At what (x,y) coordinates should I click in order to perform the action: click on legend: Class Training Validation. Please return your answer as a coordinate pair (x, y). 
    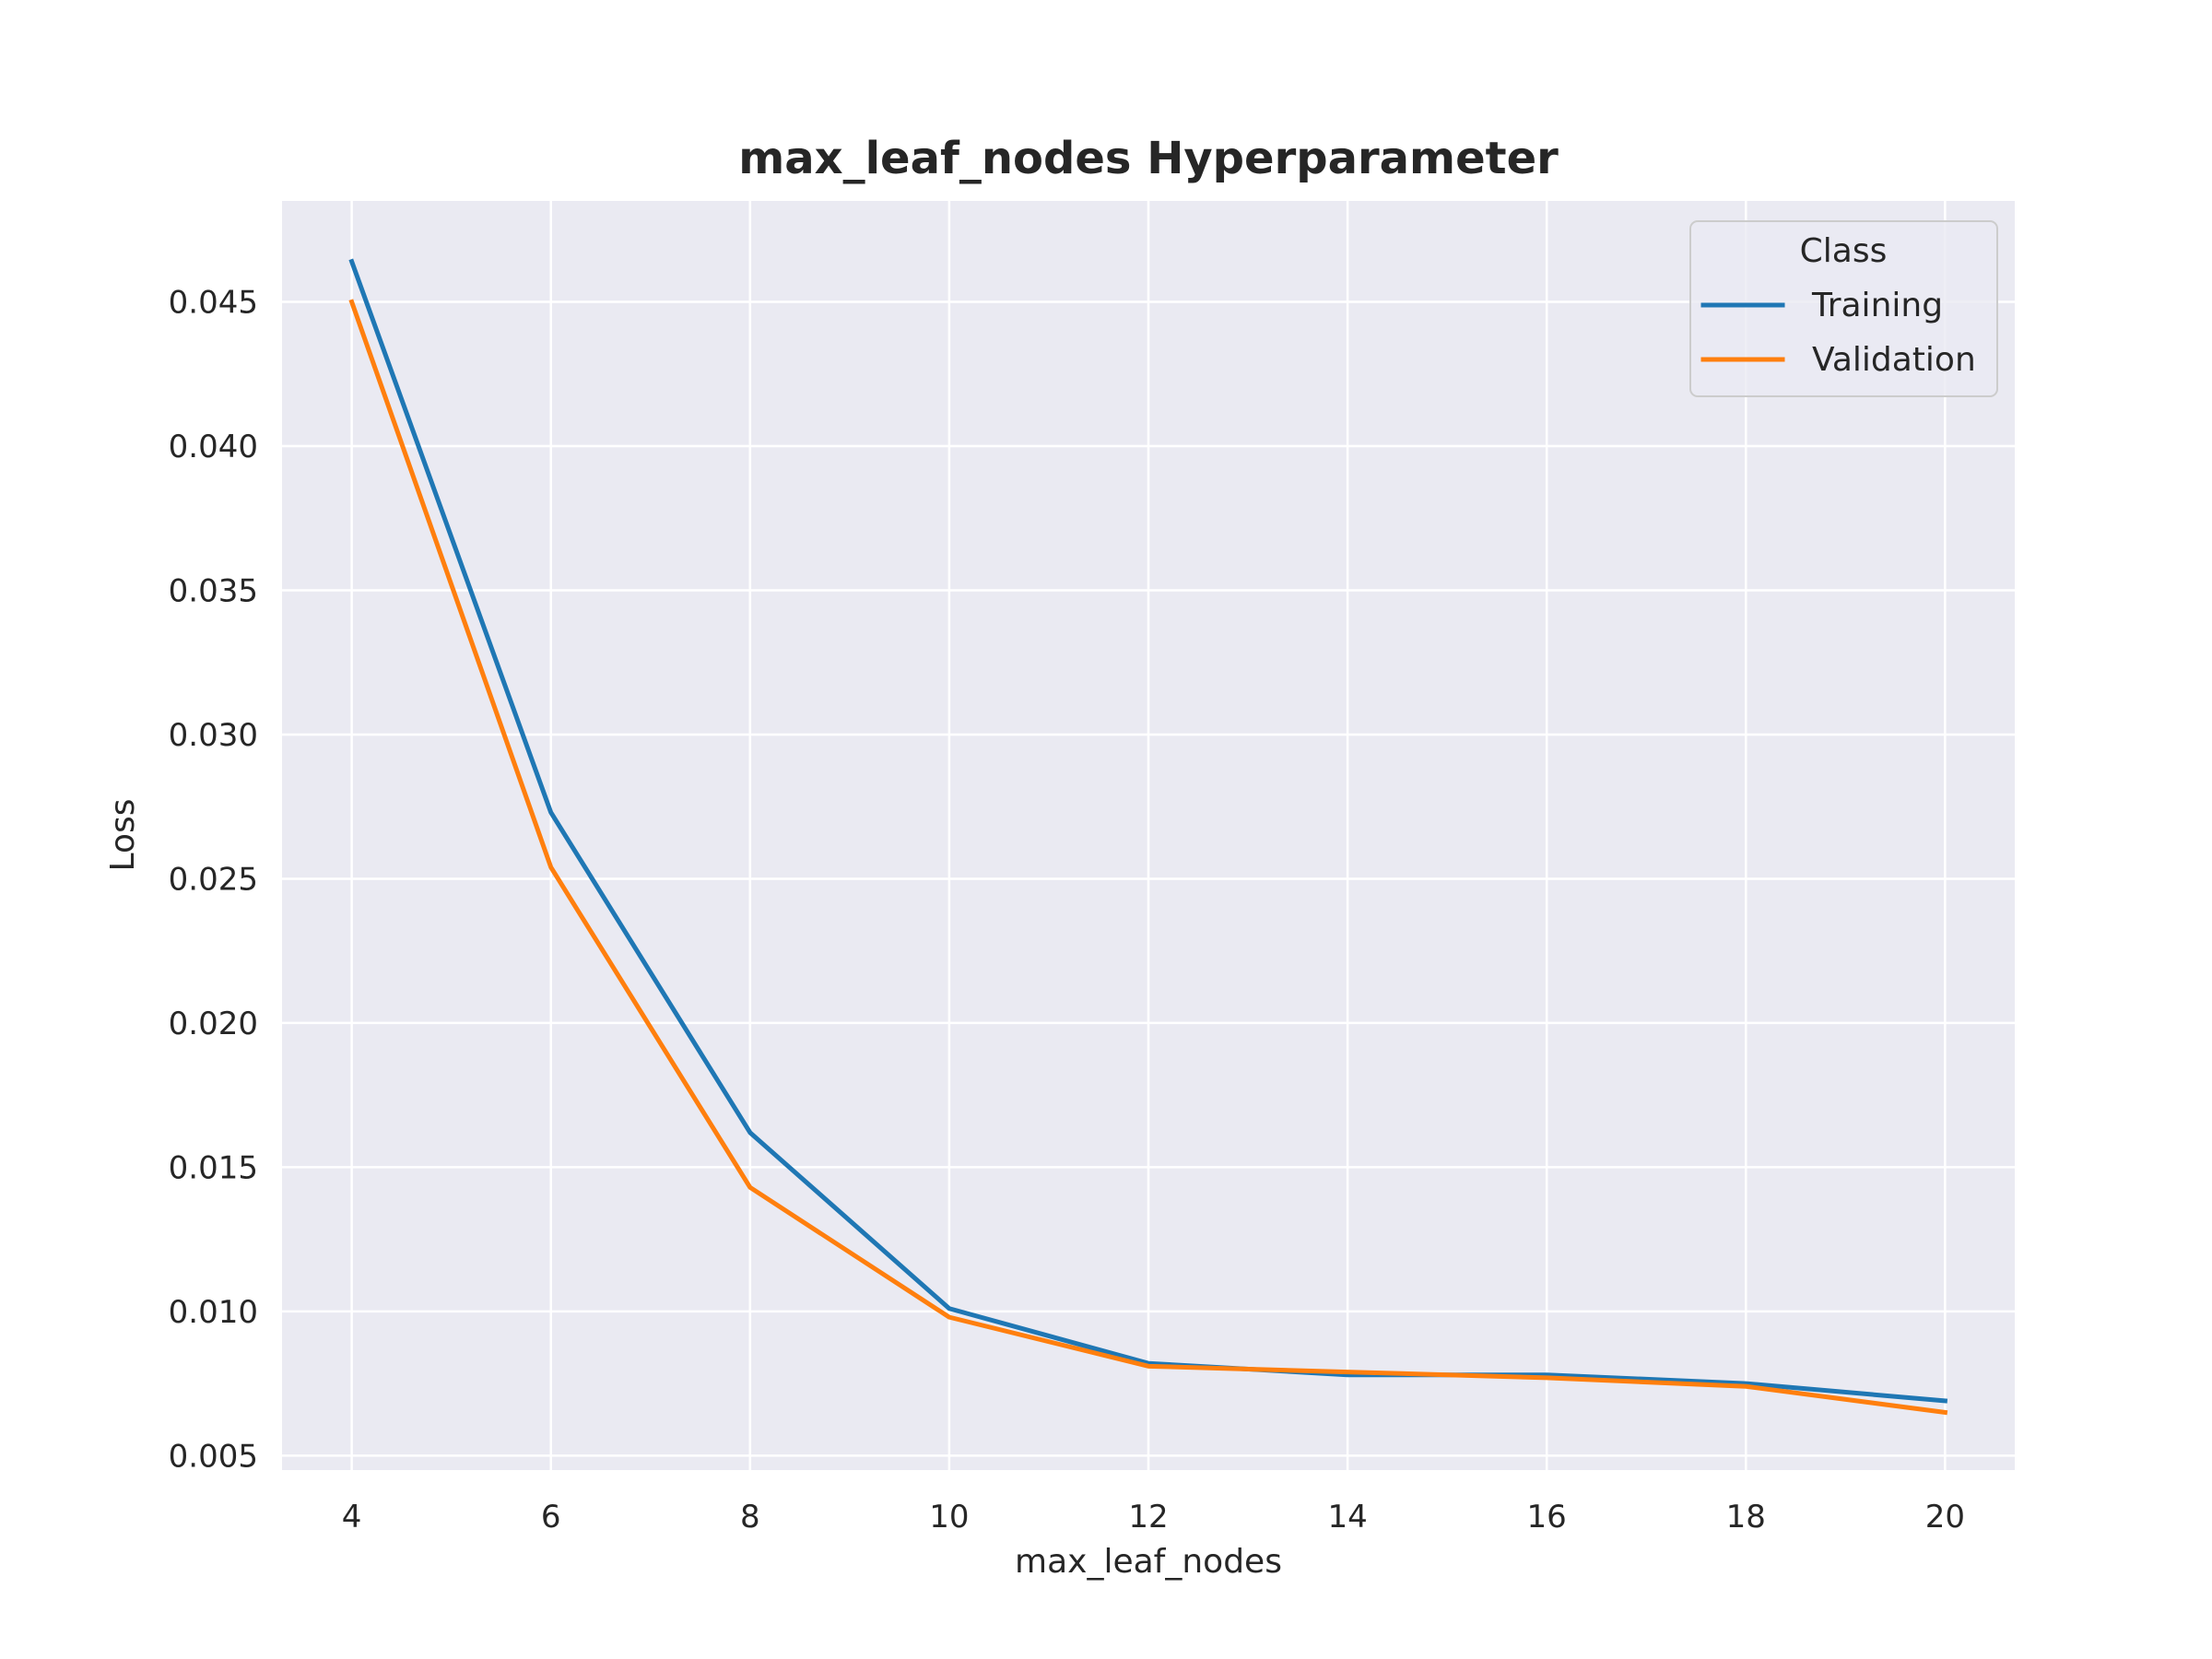
    Looking at the image, I should click on (1843, 308).